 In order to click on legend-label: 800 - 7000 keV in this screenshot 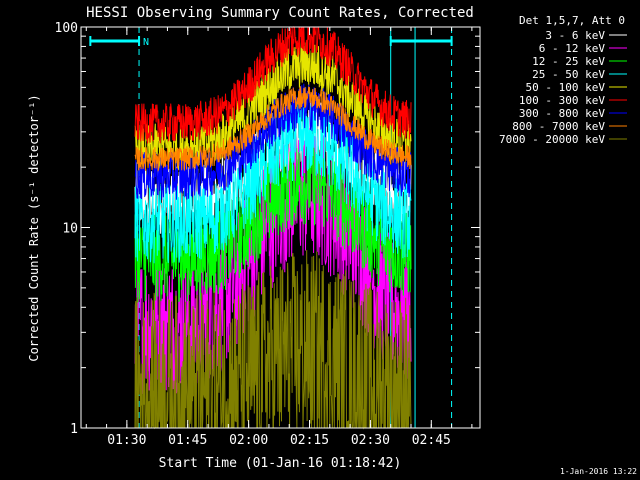, I will do `click(558, 126)`.